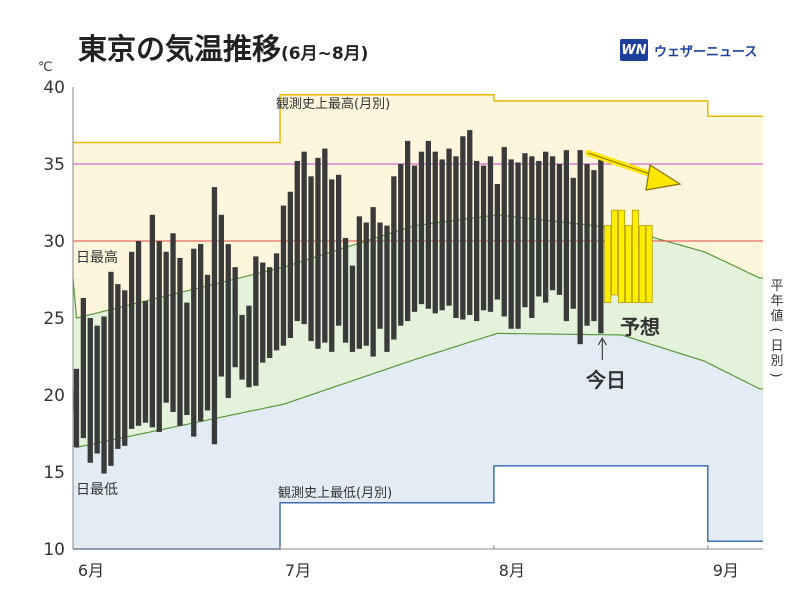 Image resolution: width=800 pixels, height=600 pixels. What do you see at coordinates (606, 380) in the screenshot?
I see `label-today: 今日` at bounding box center [606, 380].